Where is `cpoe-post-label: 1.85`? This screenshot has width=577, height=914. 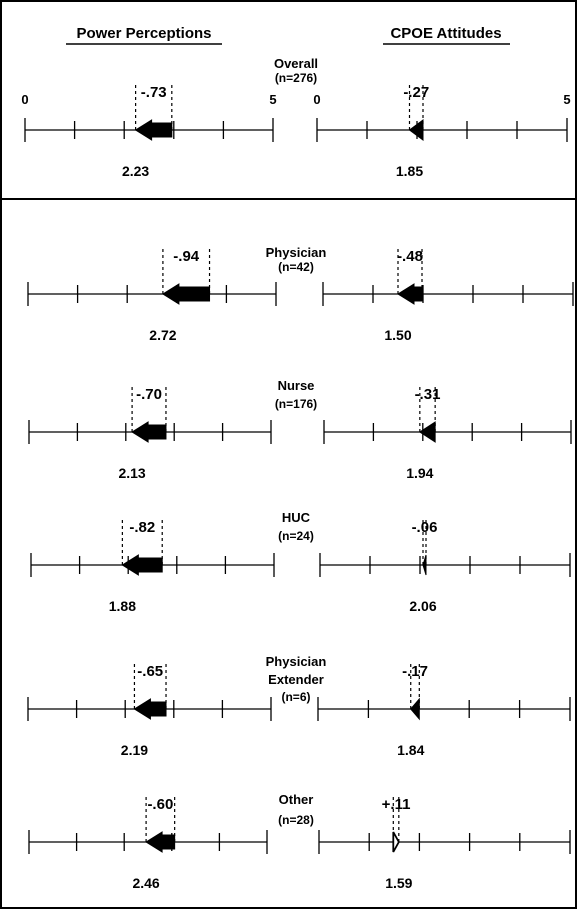 cpoe-post-label: 1.85 is located at coordinates (409, 171).